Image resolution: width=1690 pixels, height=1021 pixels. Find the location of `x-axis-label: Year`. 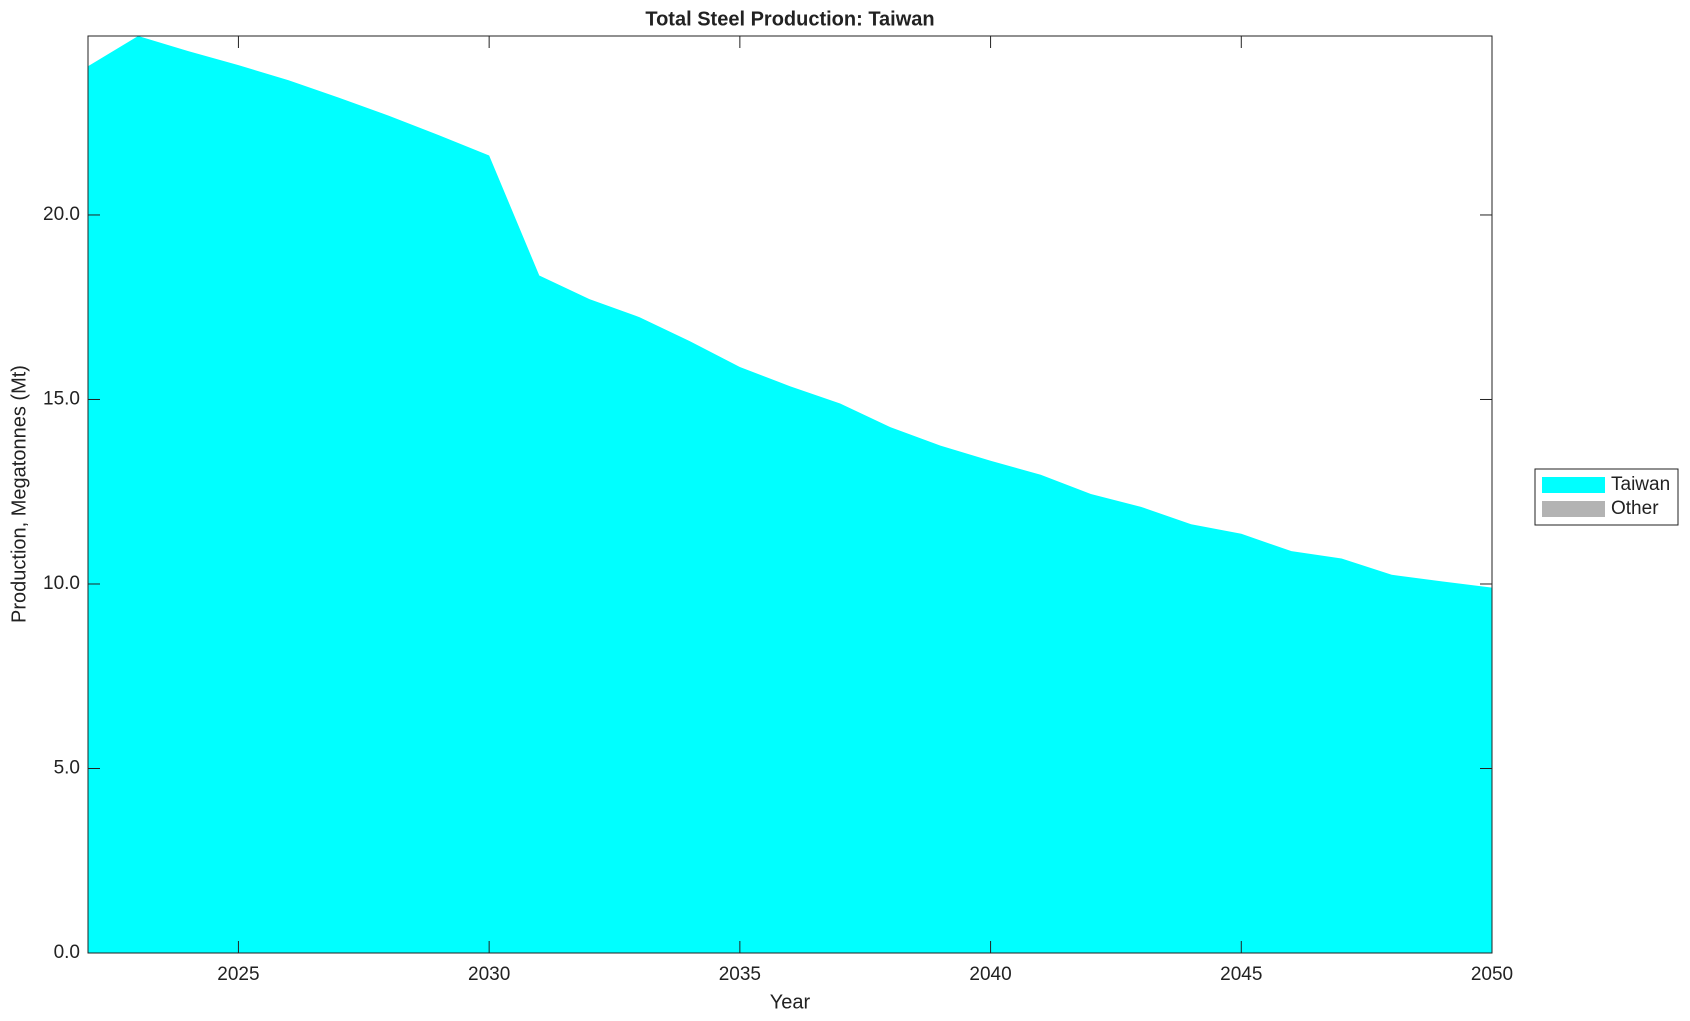

x-axis-label: Year is located at coordinates (790, 1002).